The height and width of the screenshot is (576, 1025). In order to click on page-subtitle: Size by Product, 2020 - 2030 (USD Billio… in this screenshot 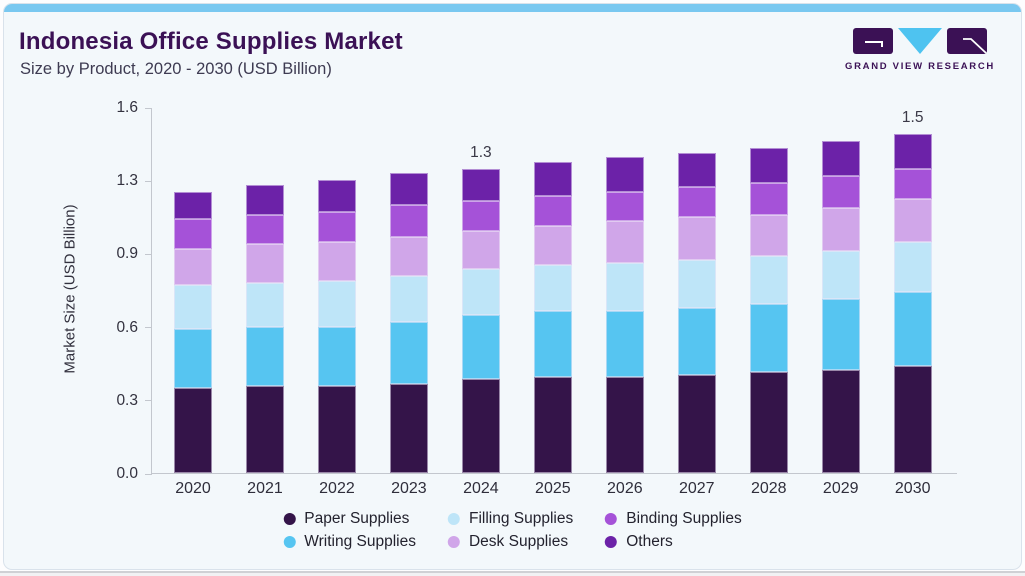, I will do `click(176, 69)`.